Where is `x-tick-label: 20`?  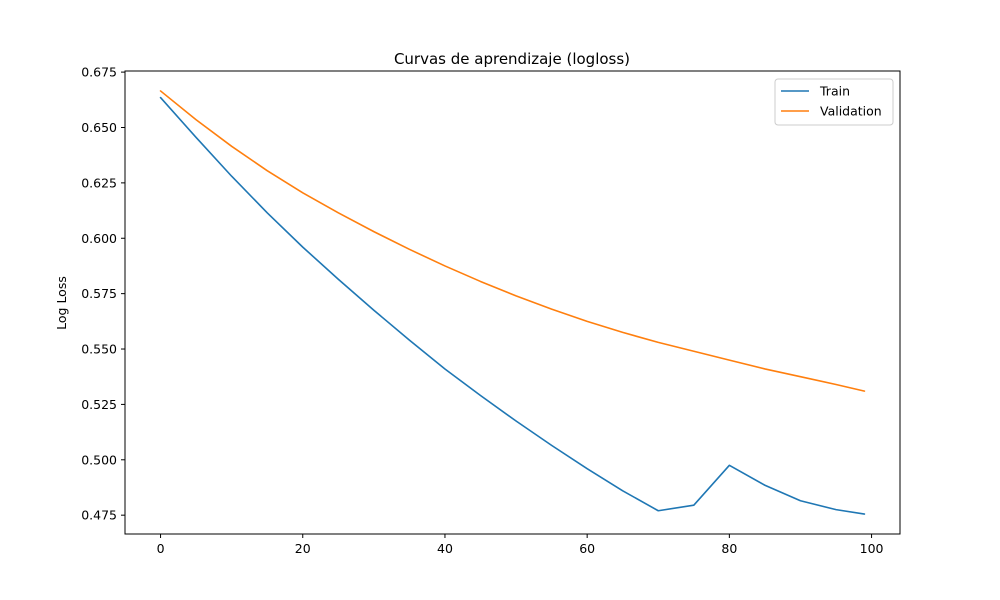 x-tick-label: 20 is located at coordinates (303, 548).